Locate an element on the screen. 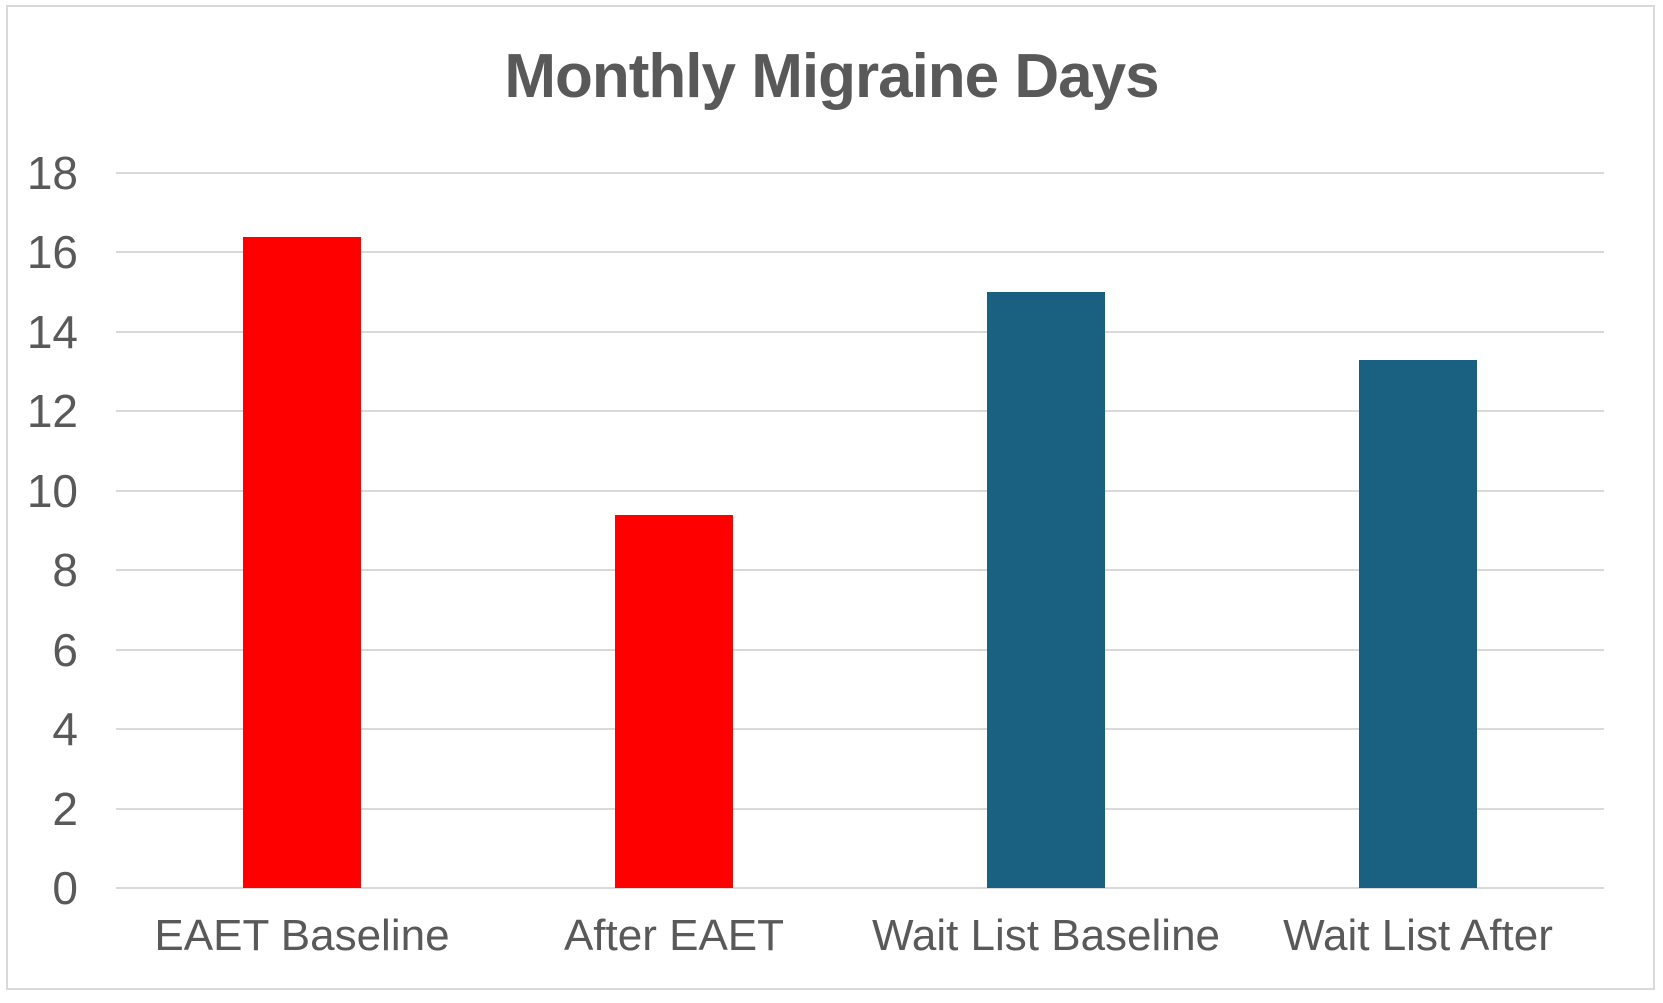 The width and height of the screenshot is (1663, 1003). y-axis-tick-label: 12 is located at coordinates (52, 411).